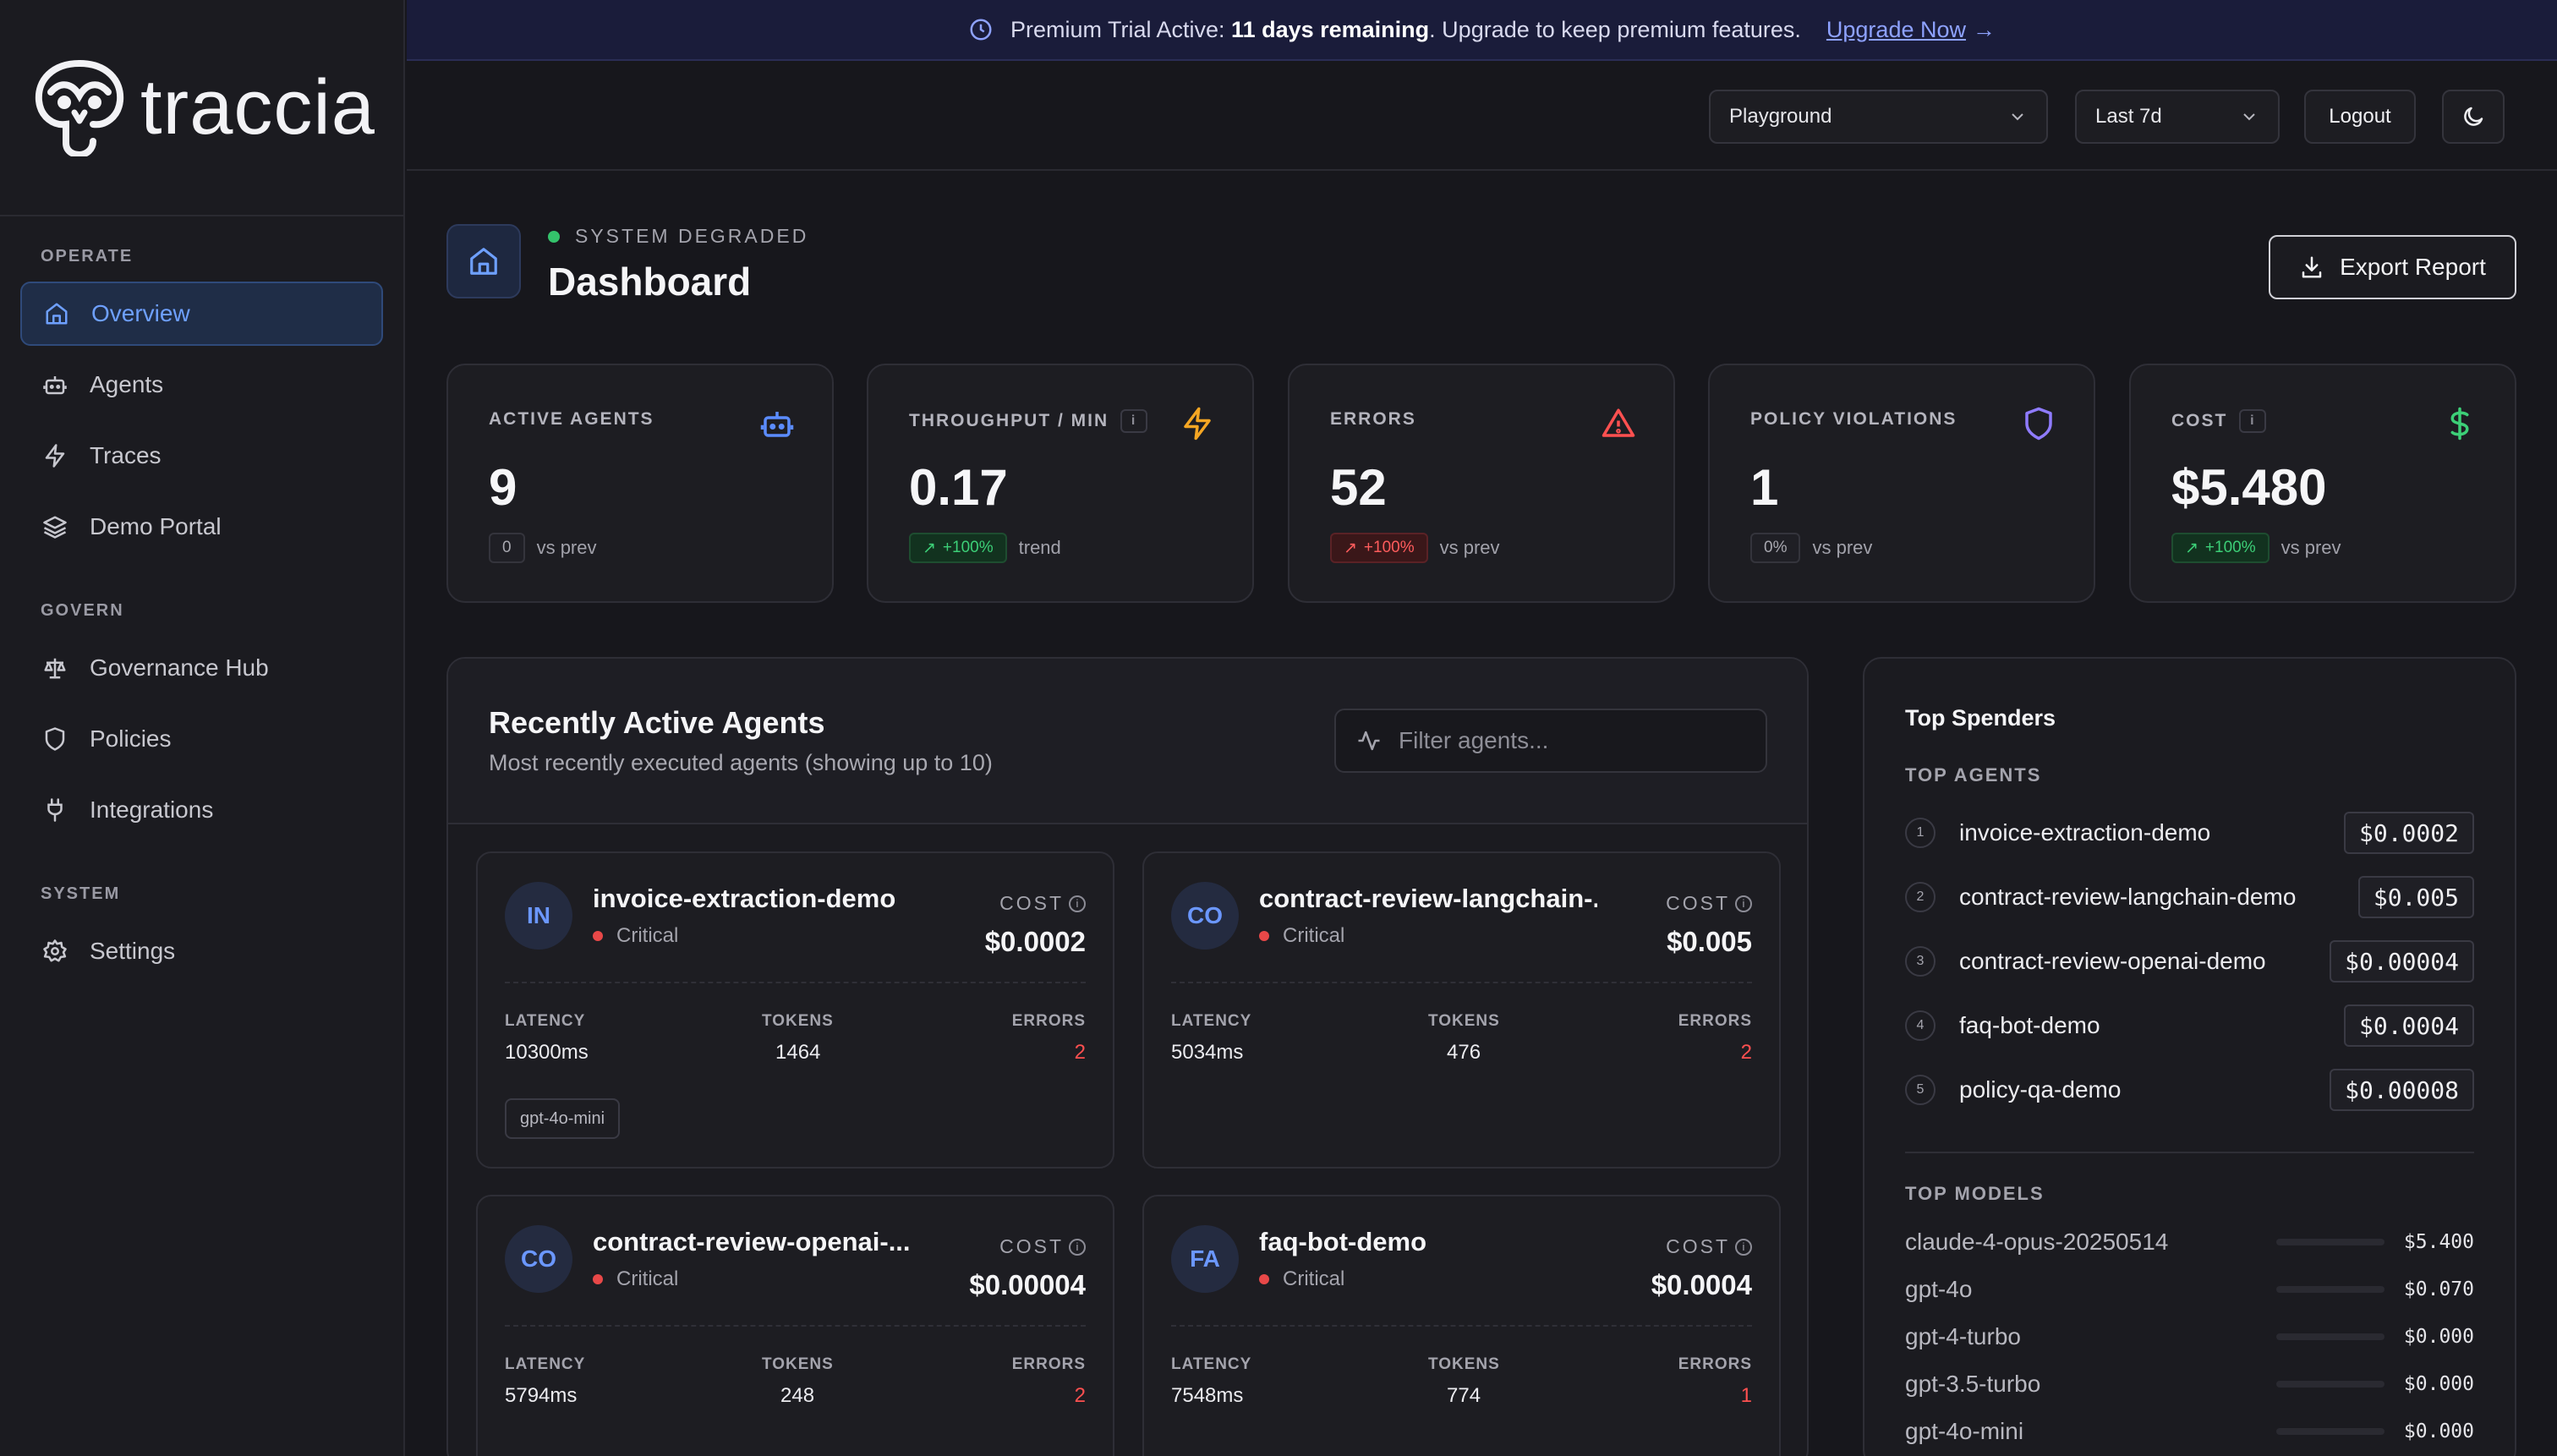 The width and height of the screenshot is (2557, 1456). I want to click on brand: traccia, so click(201, 108).